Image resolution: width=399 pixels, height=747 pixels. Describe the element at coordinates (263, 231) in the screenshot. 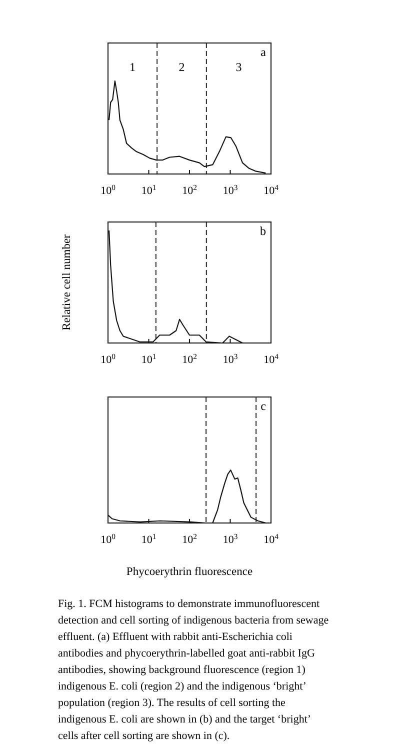

I see `chart-title: b` at that location.